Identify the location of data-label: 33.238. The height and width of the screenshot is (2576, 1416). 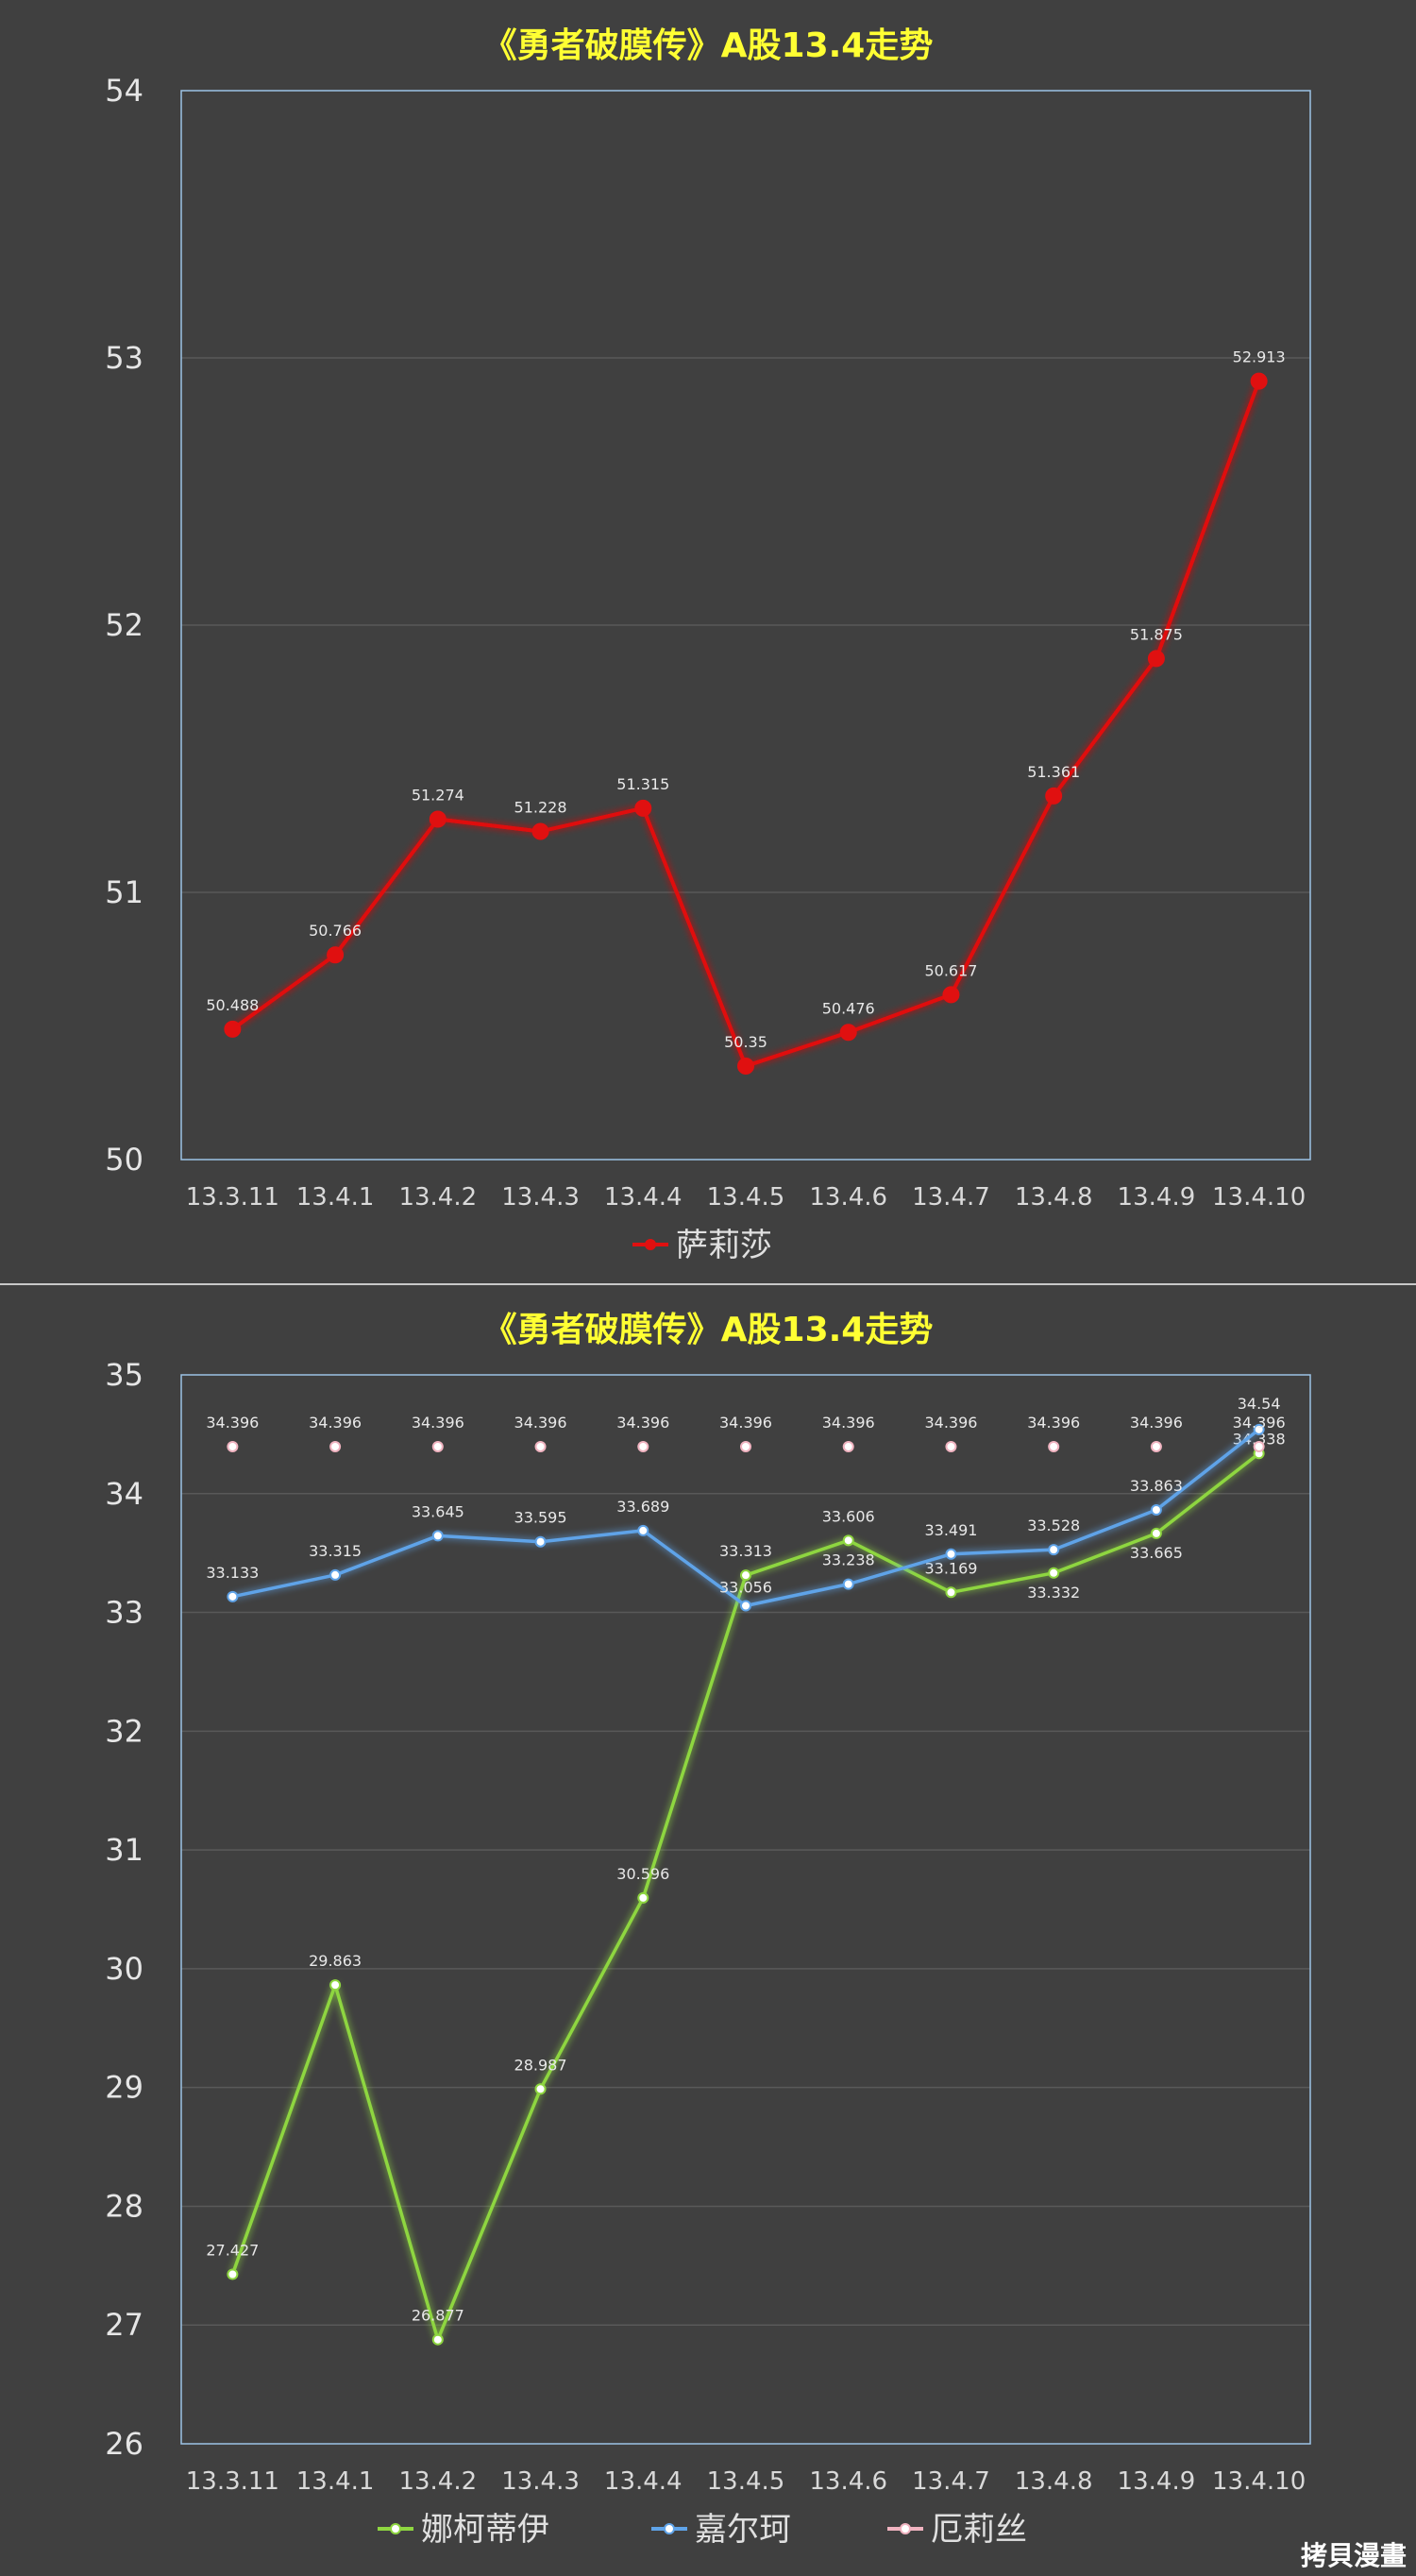
(848, 1560).